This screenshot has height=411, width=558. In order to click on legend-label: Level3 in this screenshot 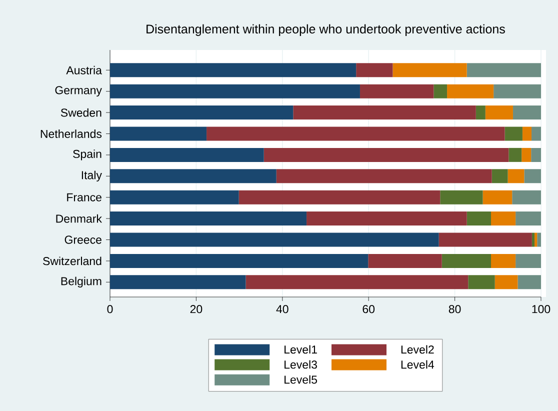, I will do `click(300, 364)`.